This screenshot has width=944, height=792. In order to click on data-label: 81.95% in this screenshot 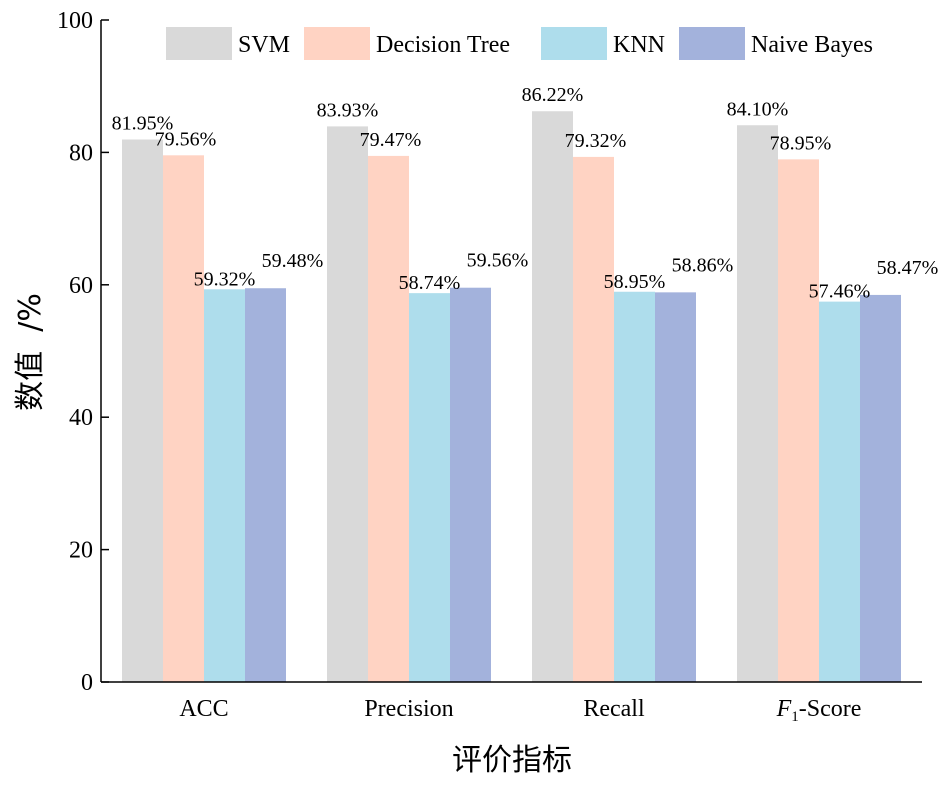, I will do `click(143, 123)`.